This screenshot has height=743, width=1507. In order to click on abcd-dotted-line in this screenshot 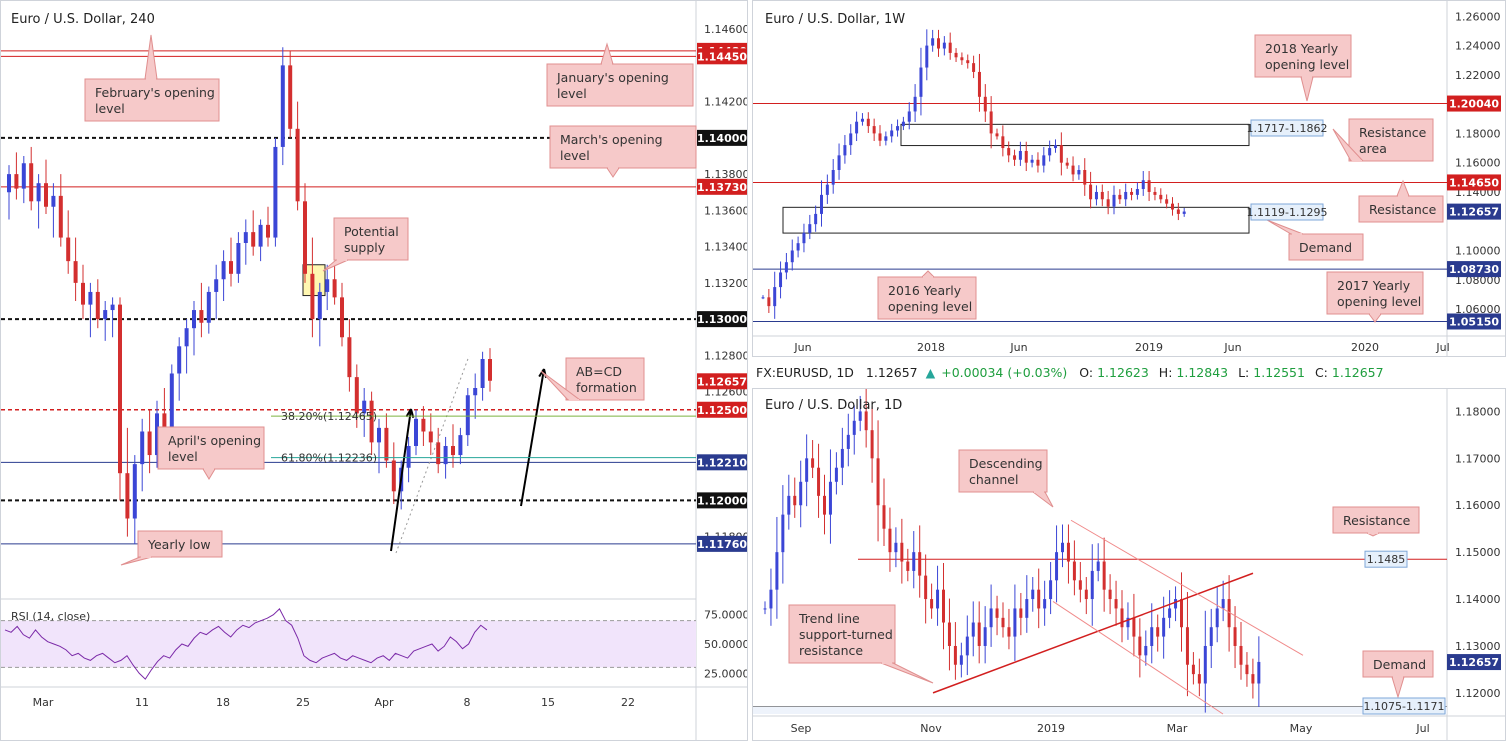, I will do `click(432, 454)`.